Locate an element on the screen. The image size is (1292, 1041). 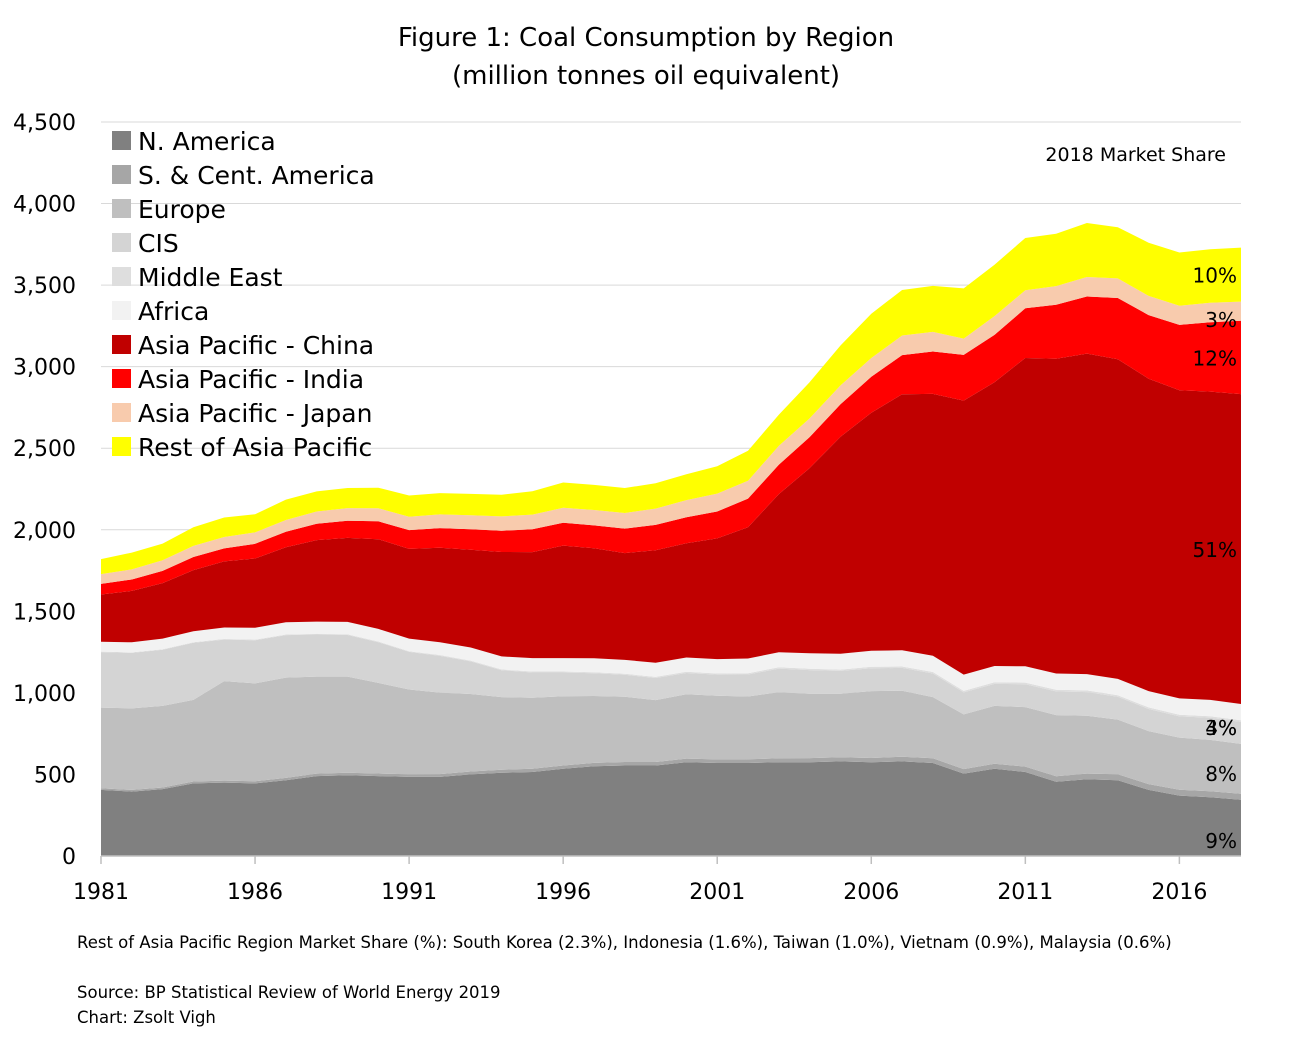
chart-title: Figure 1: Coal Consumption by Region is located at coordinates (646, 38).